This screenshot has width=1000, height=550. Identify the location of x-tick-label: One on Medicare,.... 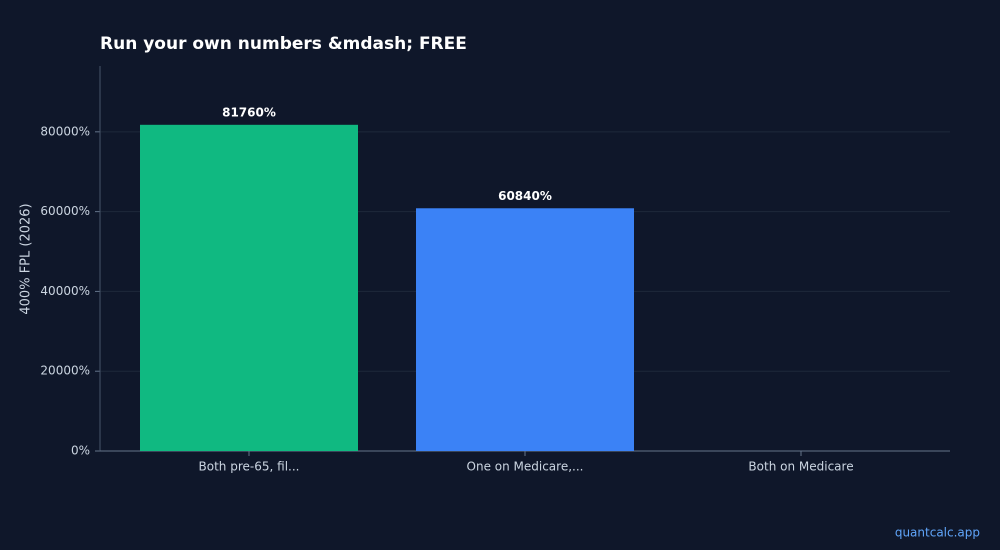
(525, 467).